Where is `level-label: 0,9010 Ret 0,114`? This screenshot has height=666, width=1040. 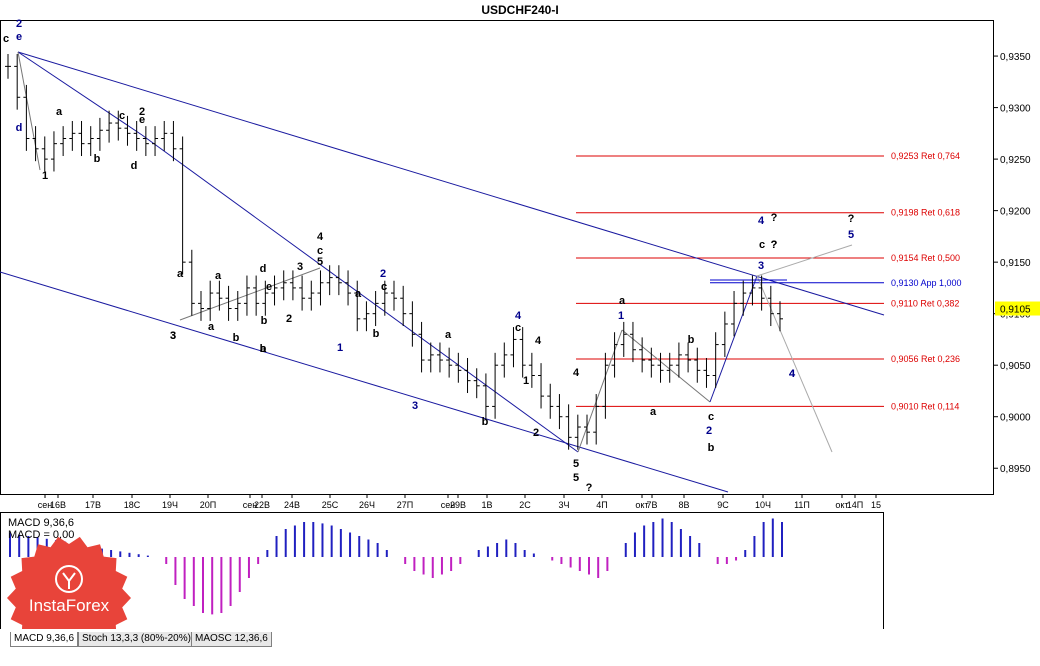 level-label: 0,9010 Ret 0,114 is located at coordinates (925, 406).